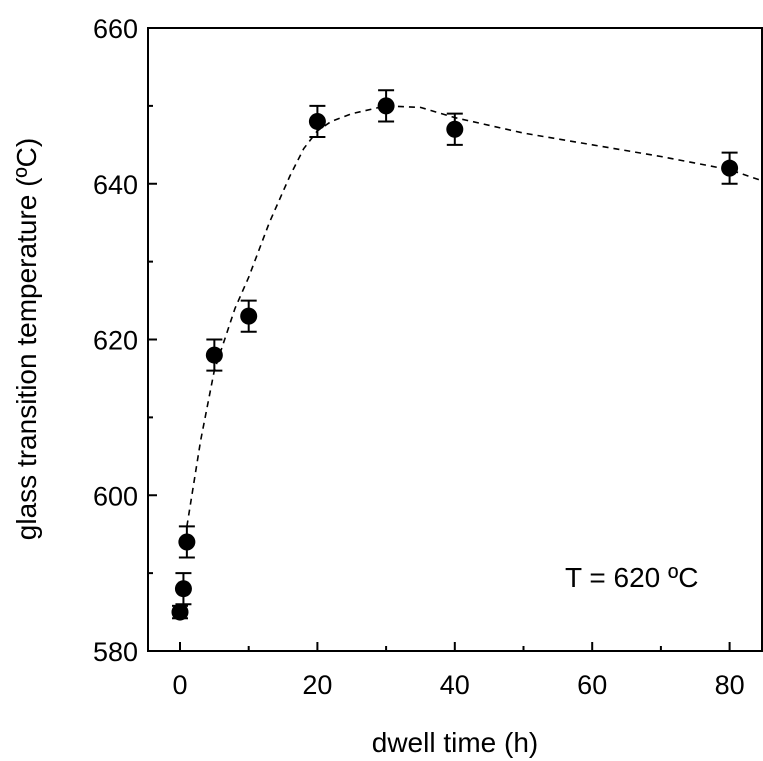 The height and width of the screenshot is (761, 763). Describe the element at coordinates (179, 685) in the screenshot. I see `x-tick-label: 0` at that location.